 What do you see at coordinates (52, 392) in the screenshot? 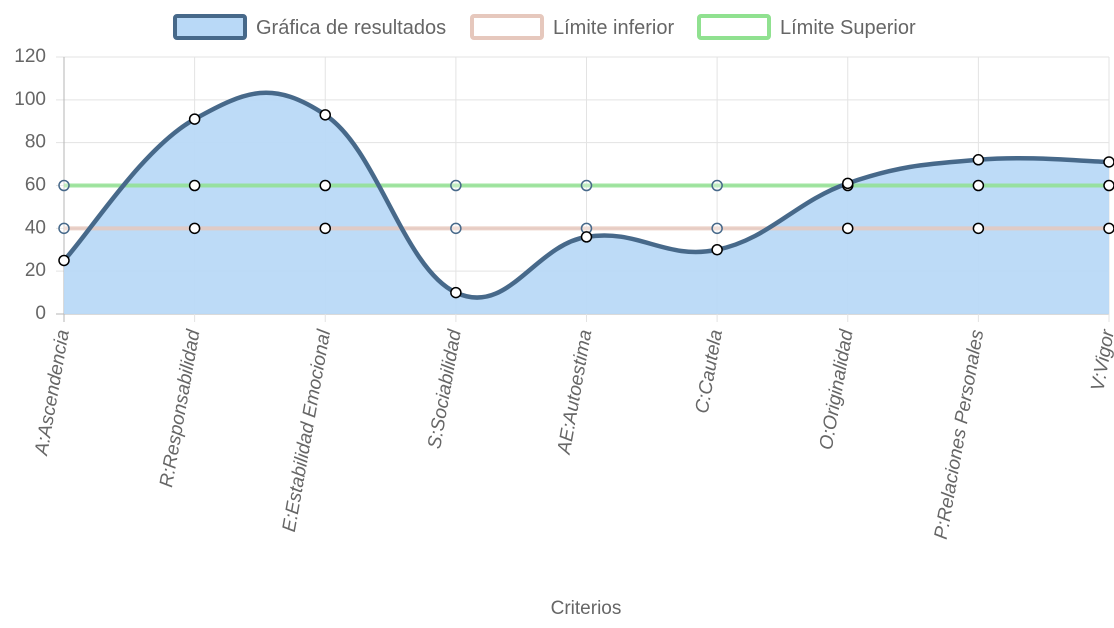
I see `x-tick-label: A:Ascendencia` at bounding box center [52, 392].